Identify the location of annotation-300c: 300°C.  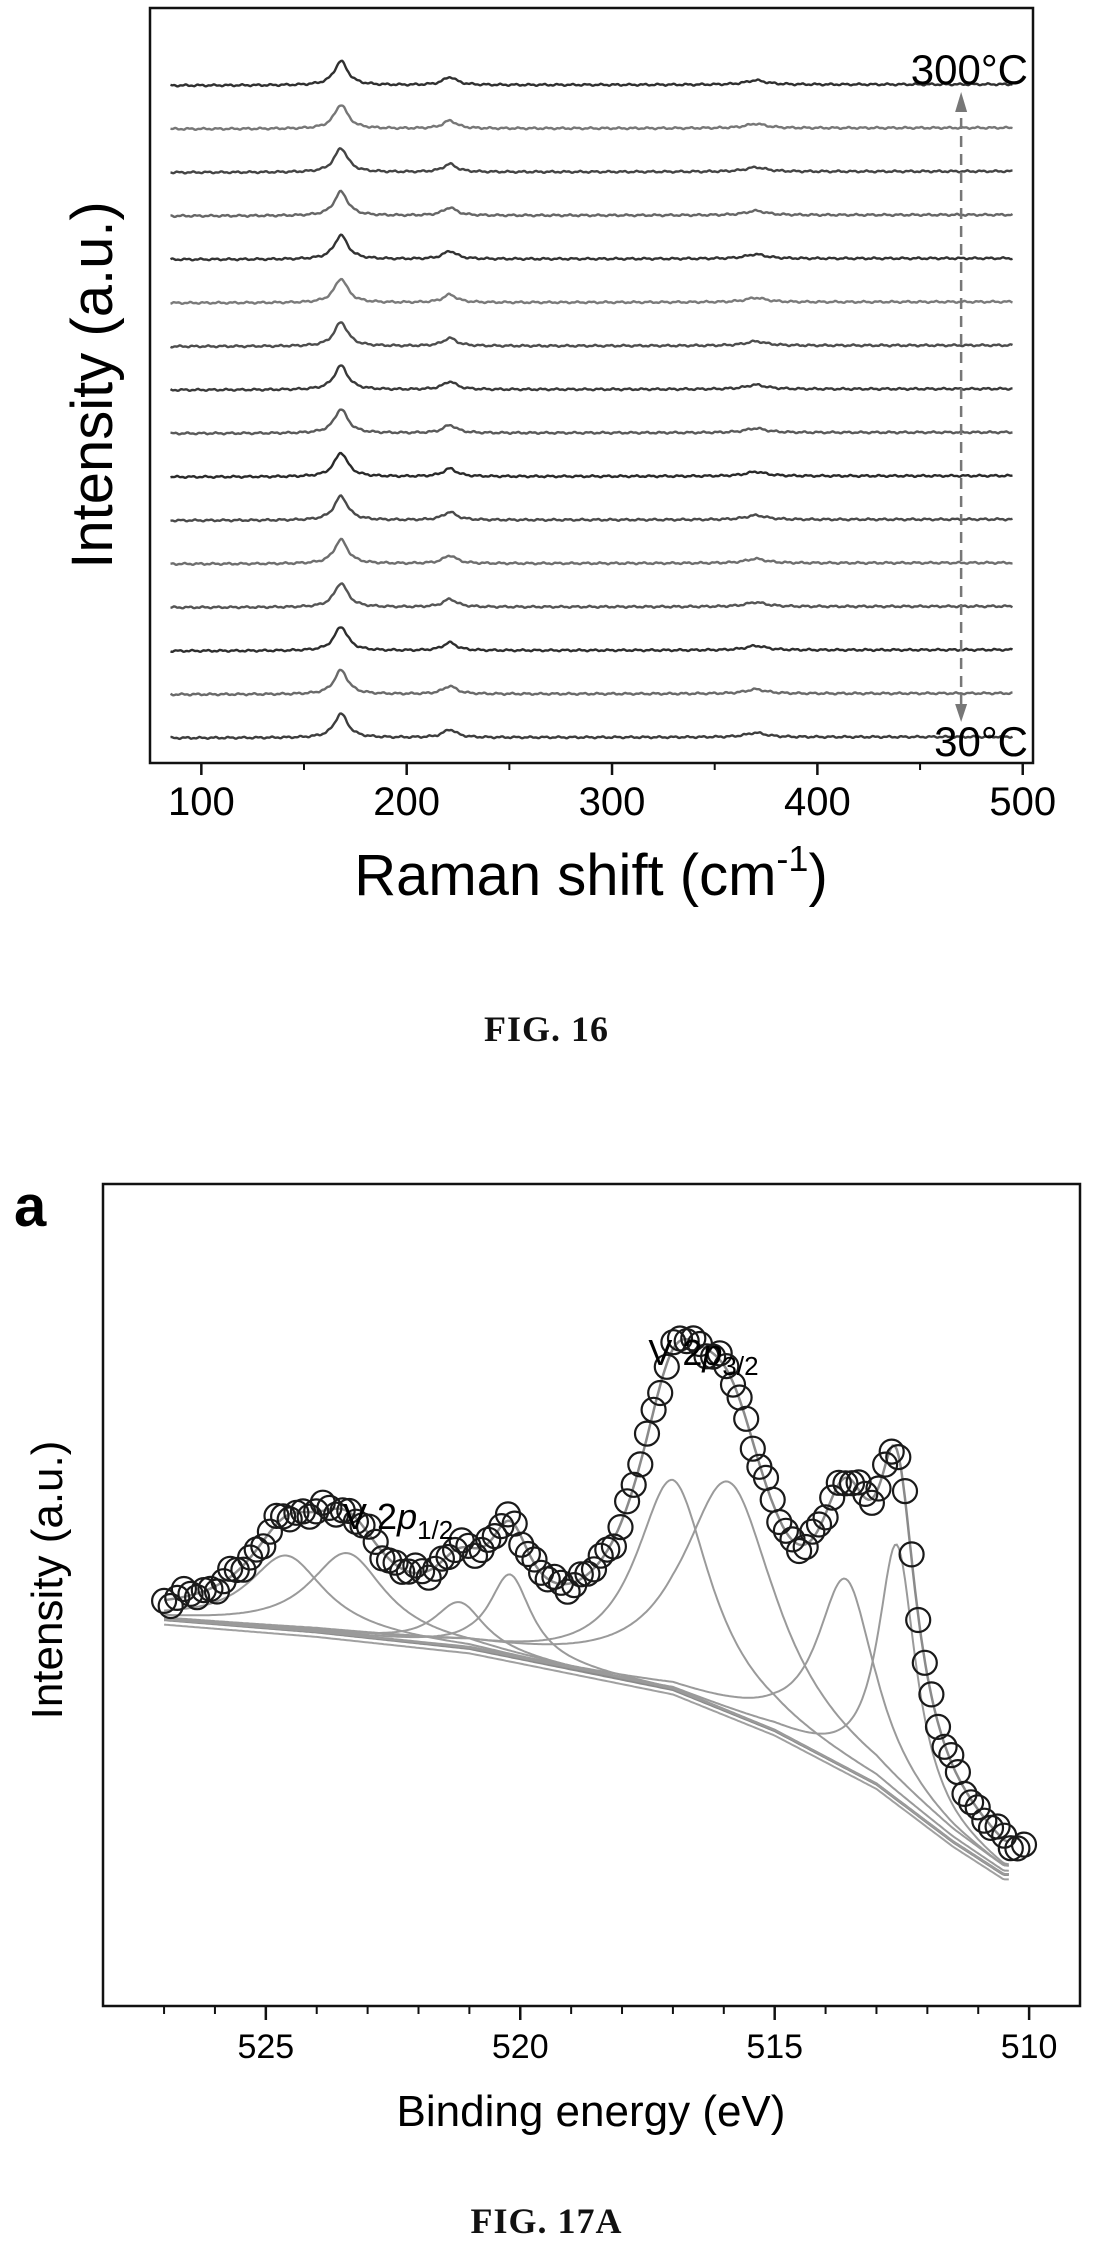
(969, 69).